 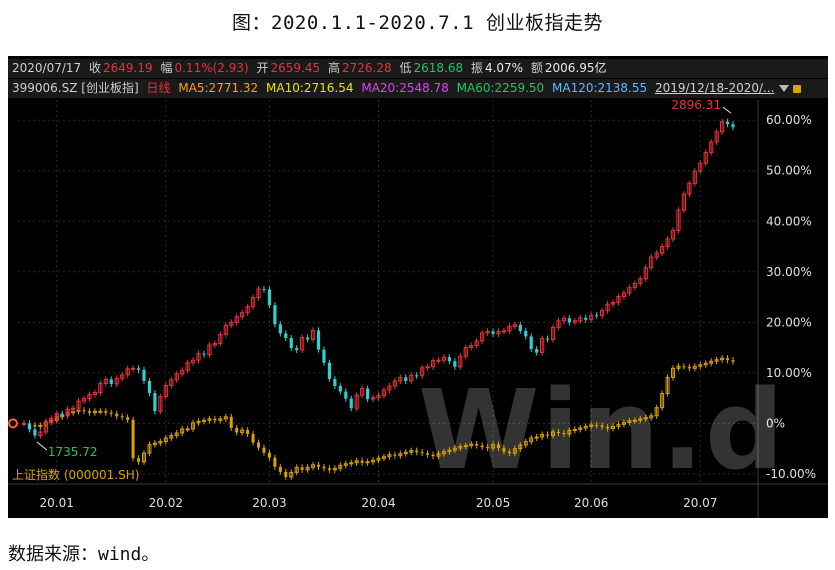 What do you see at coordinates (158, 88) in the screenshot?
I see `period-label: 日线` at bounding box center [158, 88].